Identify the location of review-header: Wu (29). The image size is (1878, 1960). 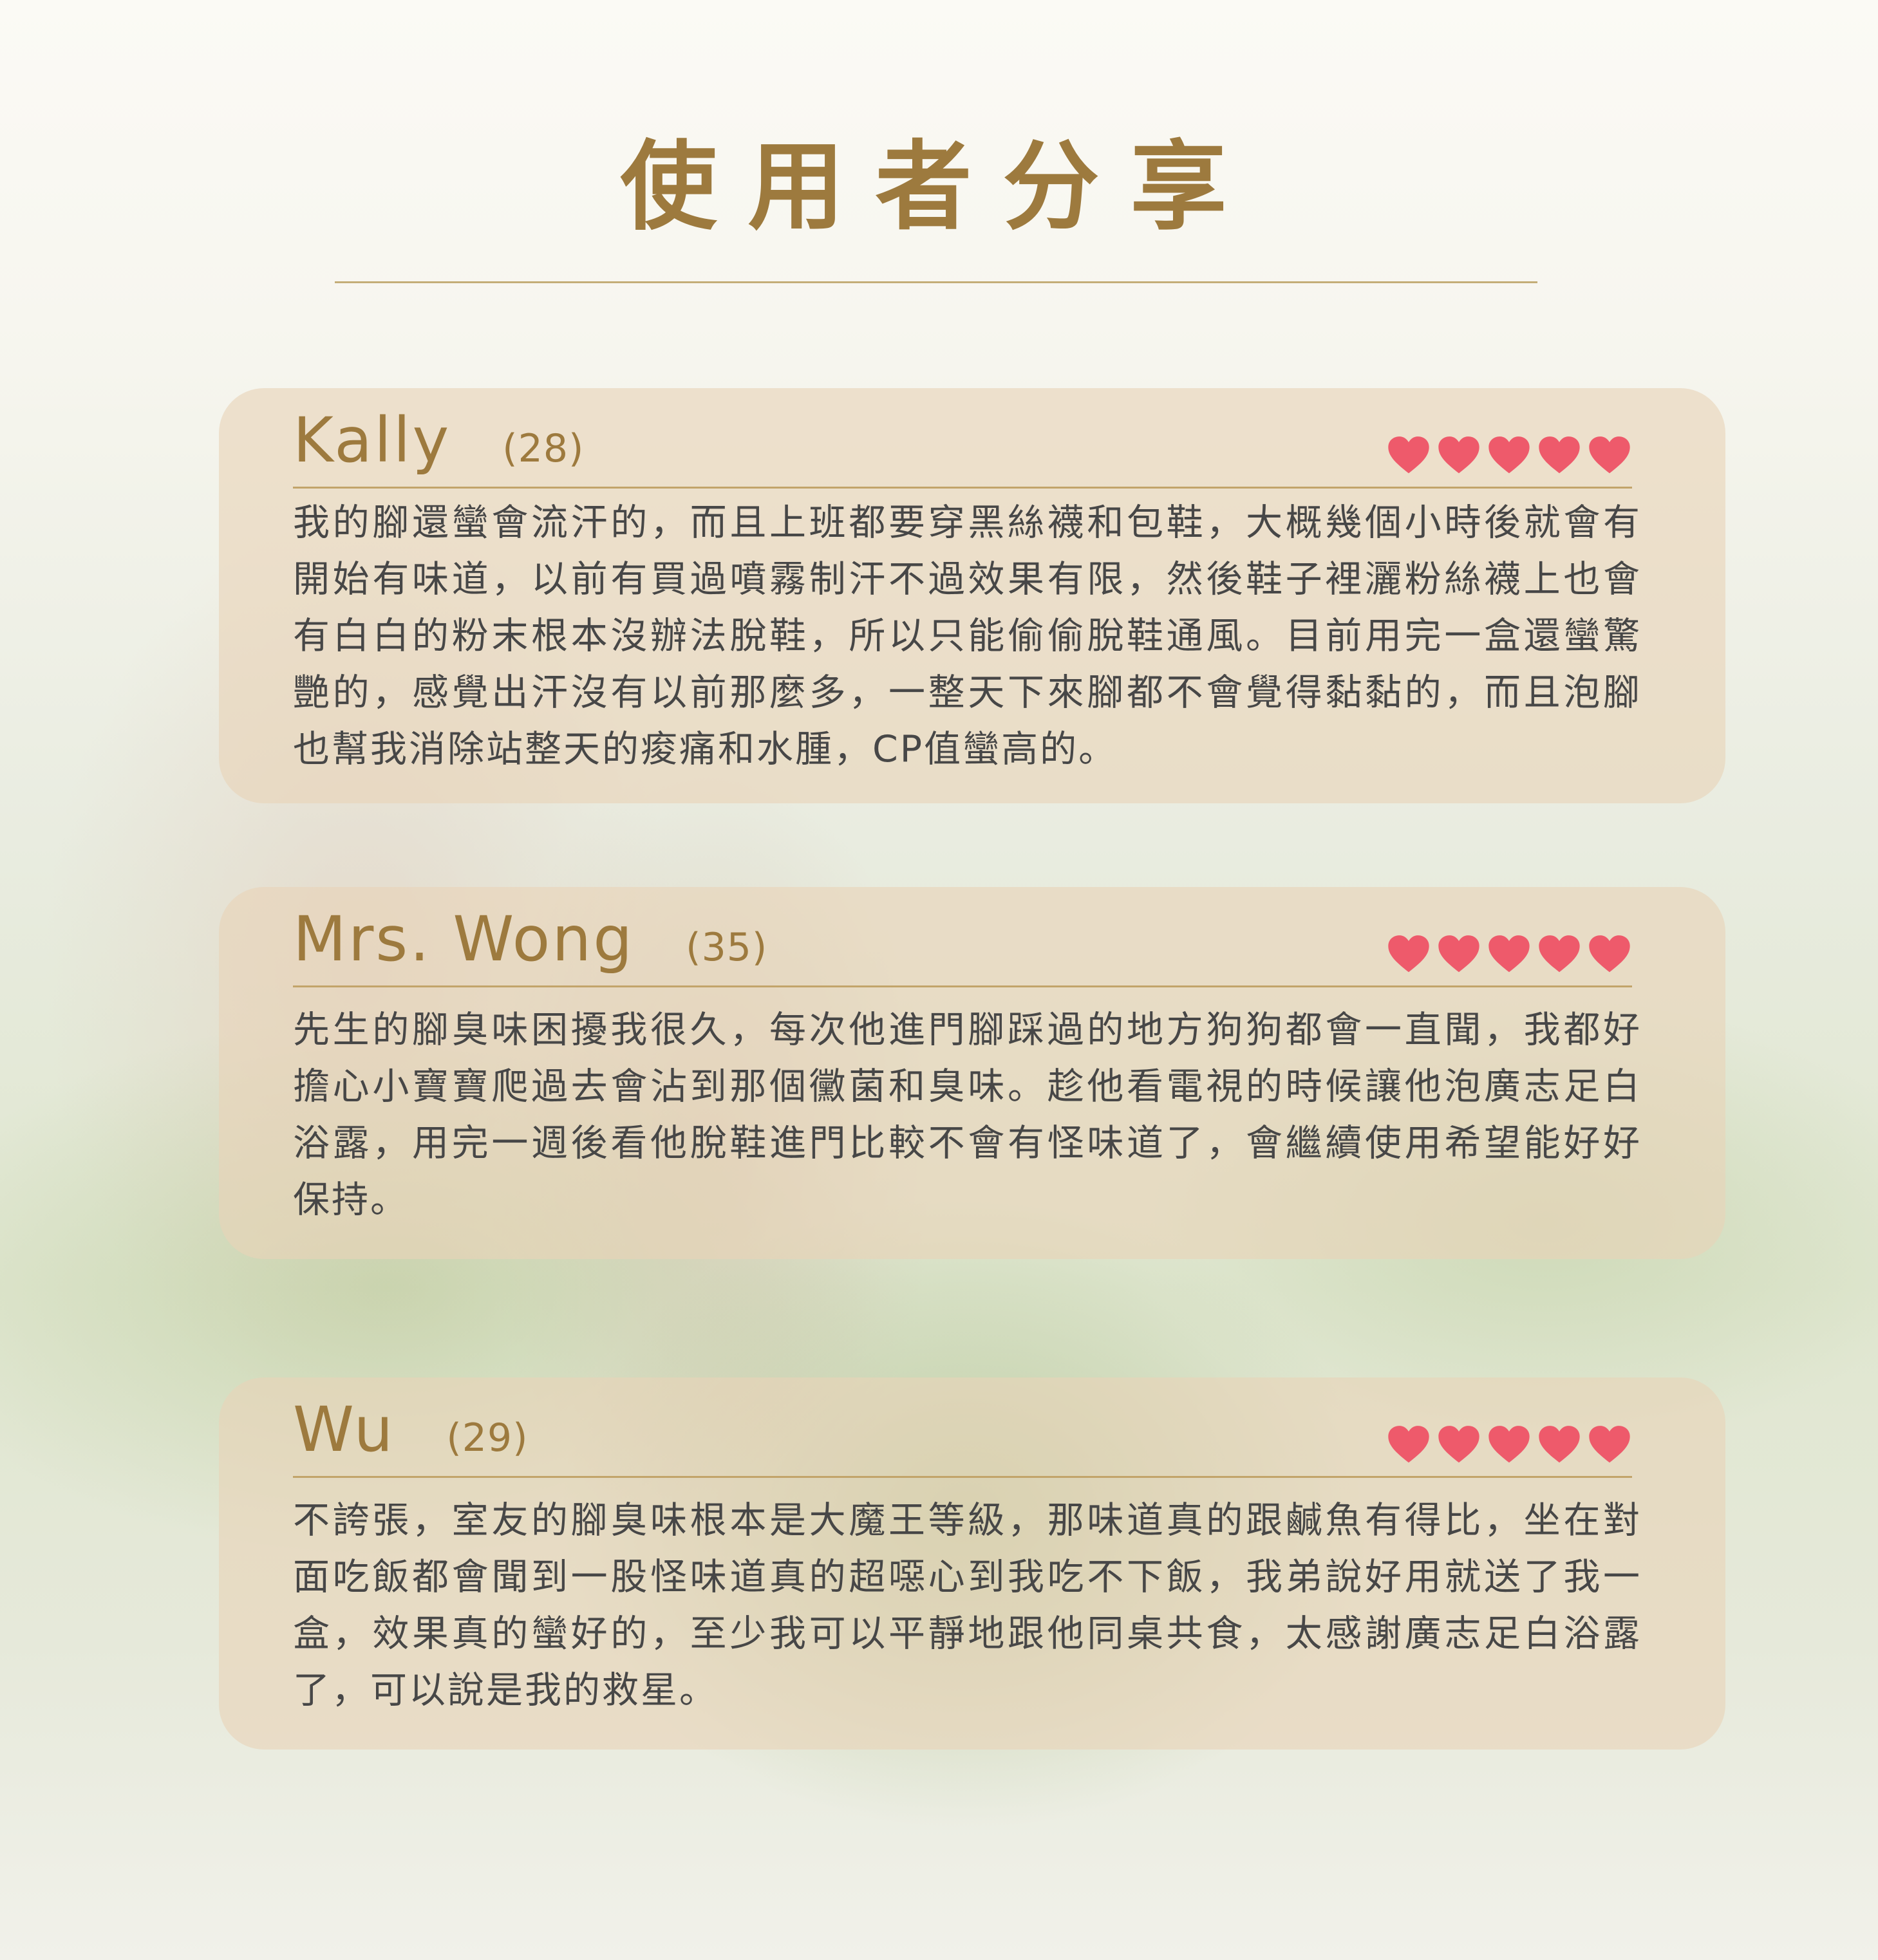
(962, 1436).